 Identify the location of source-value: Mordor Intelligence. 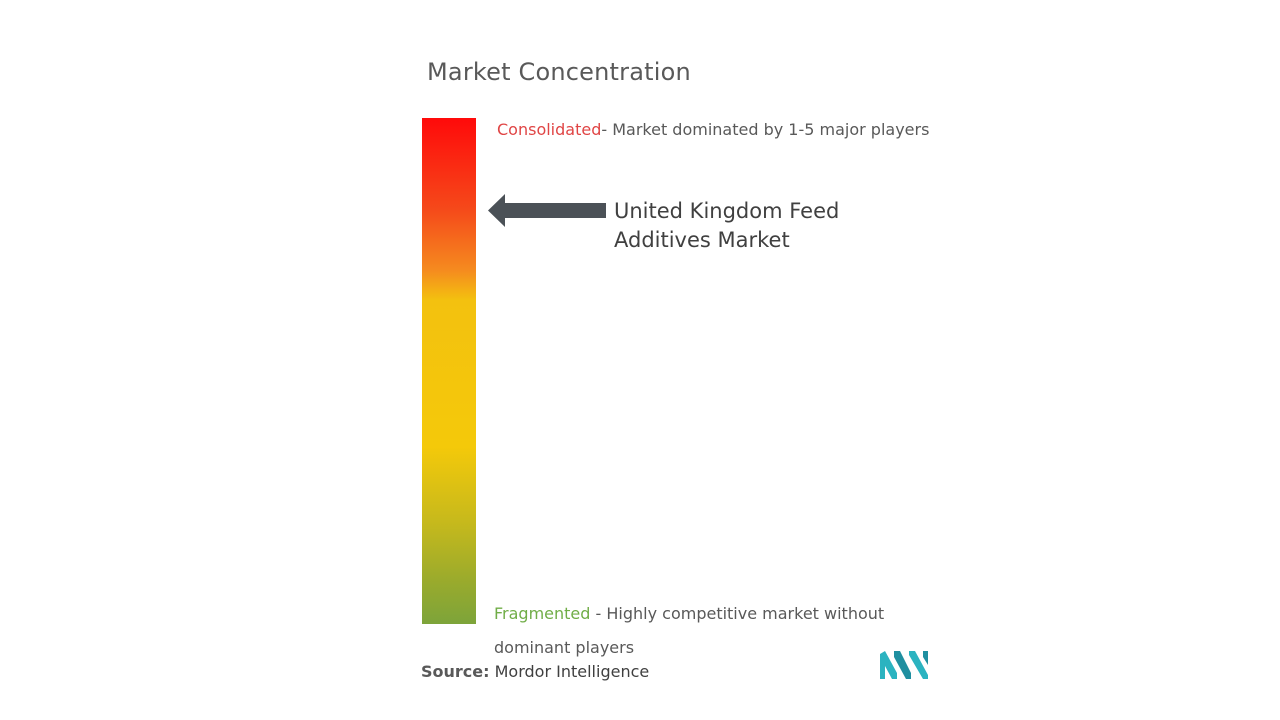
(572, 671).